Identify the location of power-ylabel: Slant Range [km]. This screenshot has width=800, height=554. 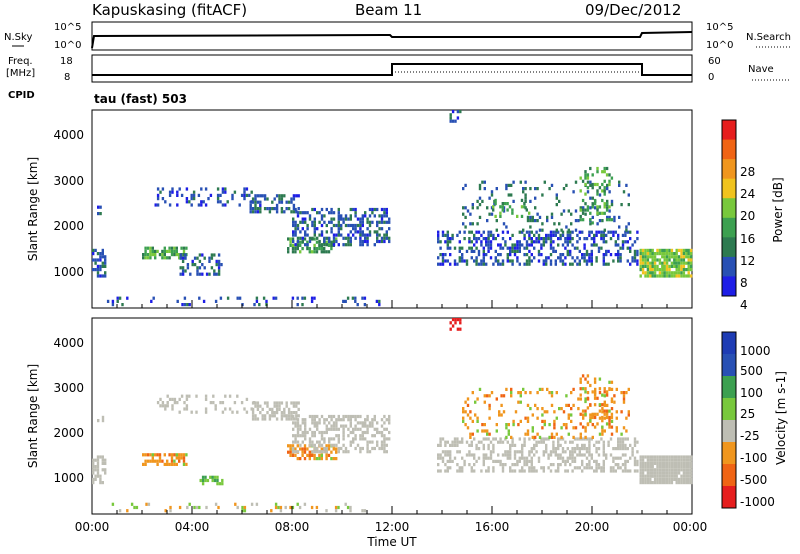
(33, 209).